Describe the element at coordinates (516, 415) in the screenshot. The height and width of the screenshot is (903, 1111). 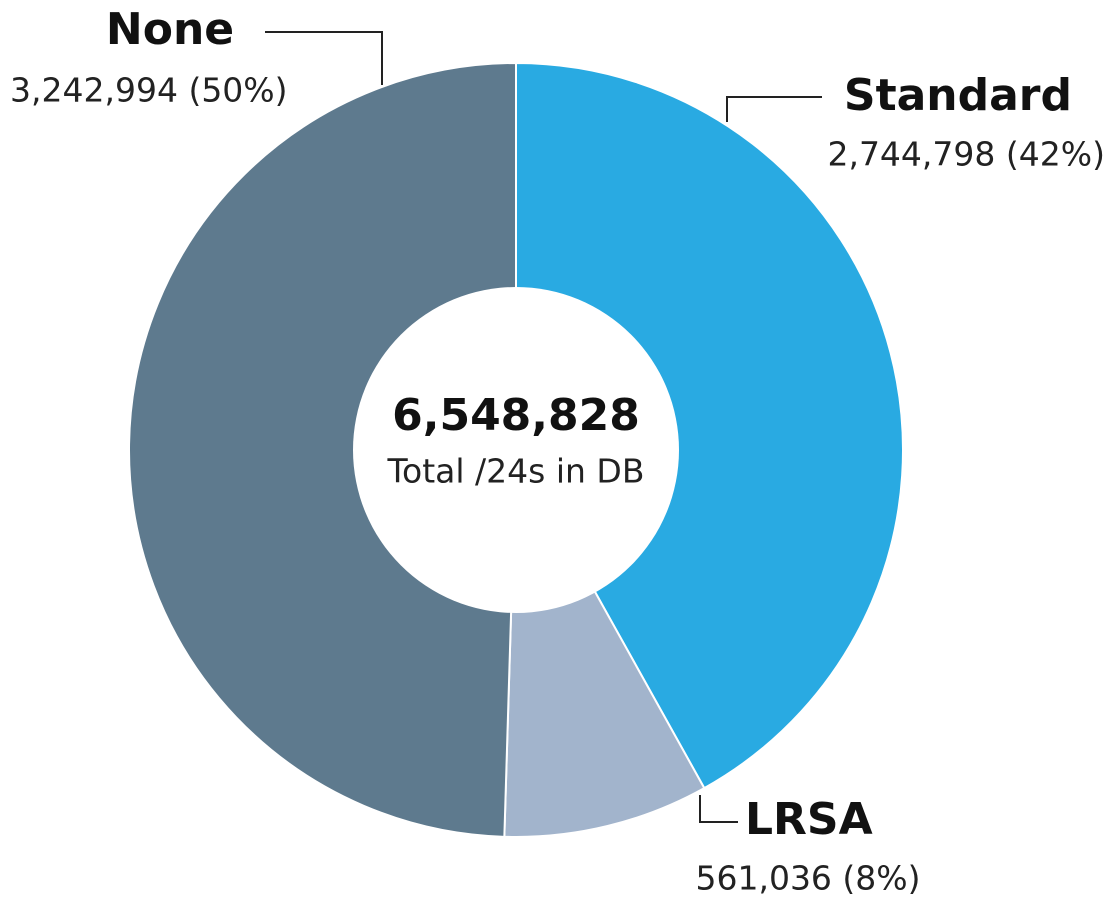
I see `center-total: 6,548,828` at that location.